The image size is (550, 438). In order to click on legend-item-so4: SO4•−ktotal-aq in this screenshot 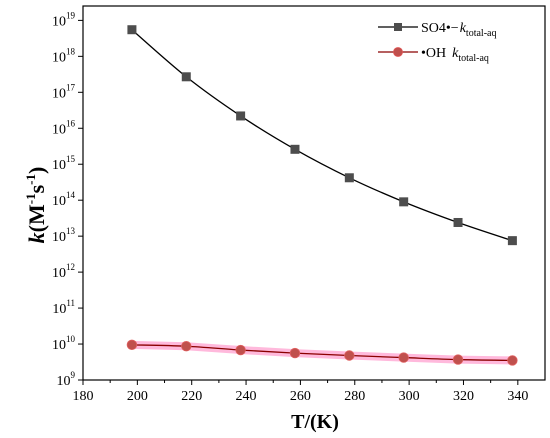, I will do `click(437, 30)`.